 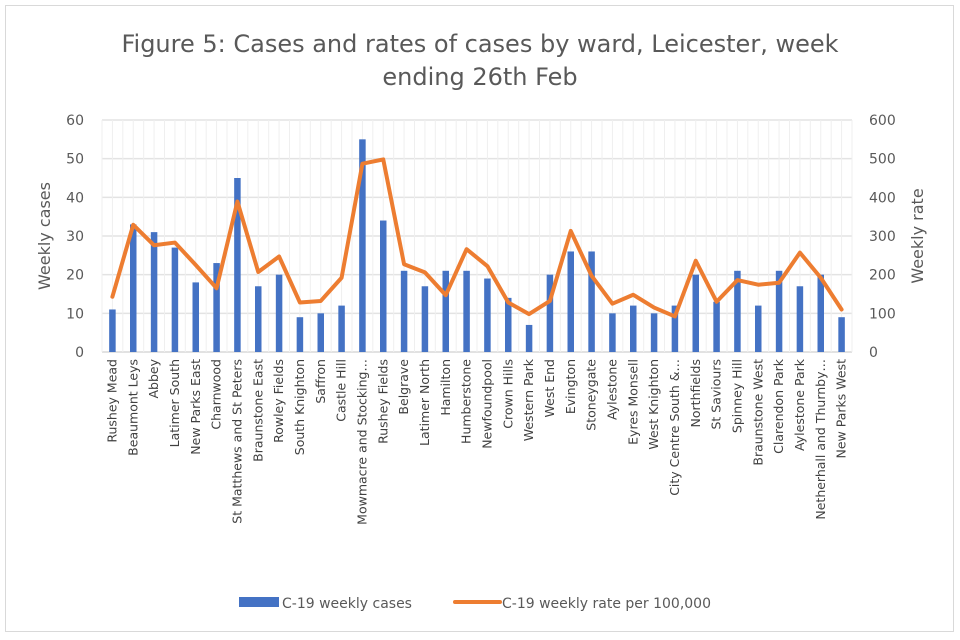 I want to click on category-label: Braunstone East, so click(x=257, y=410).